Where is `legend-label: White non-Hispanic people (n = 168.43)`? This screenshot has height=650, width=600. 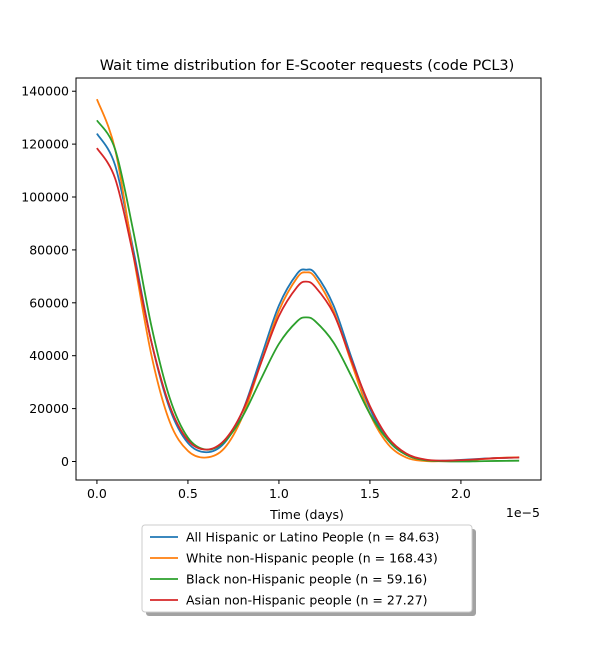 legend-label: White non-Hispanic people (n = 168.43) is located at coordinates (312, 558).